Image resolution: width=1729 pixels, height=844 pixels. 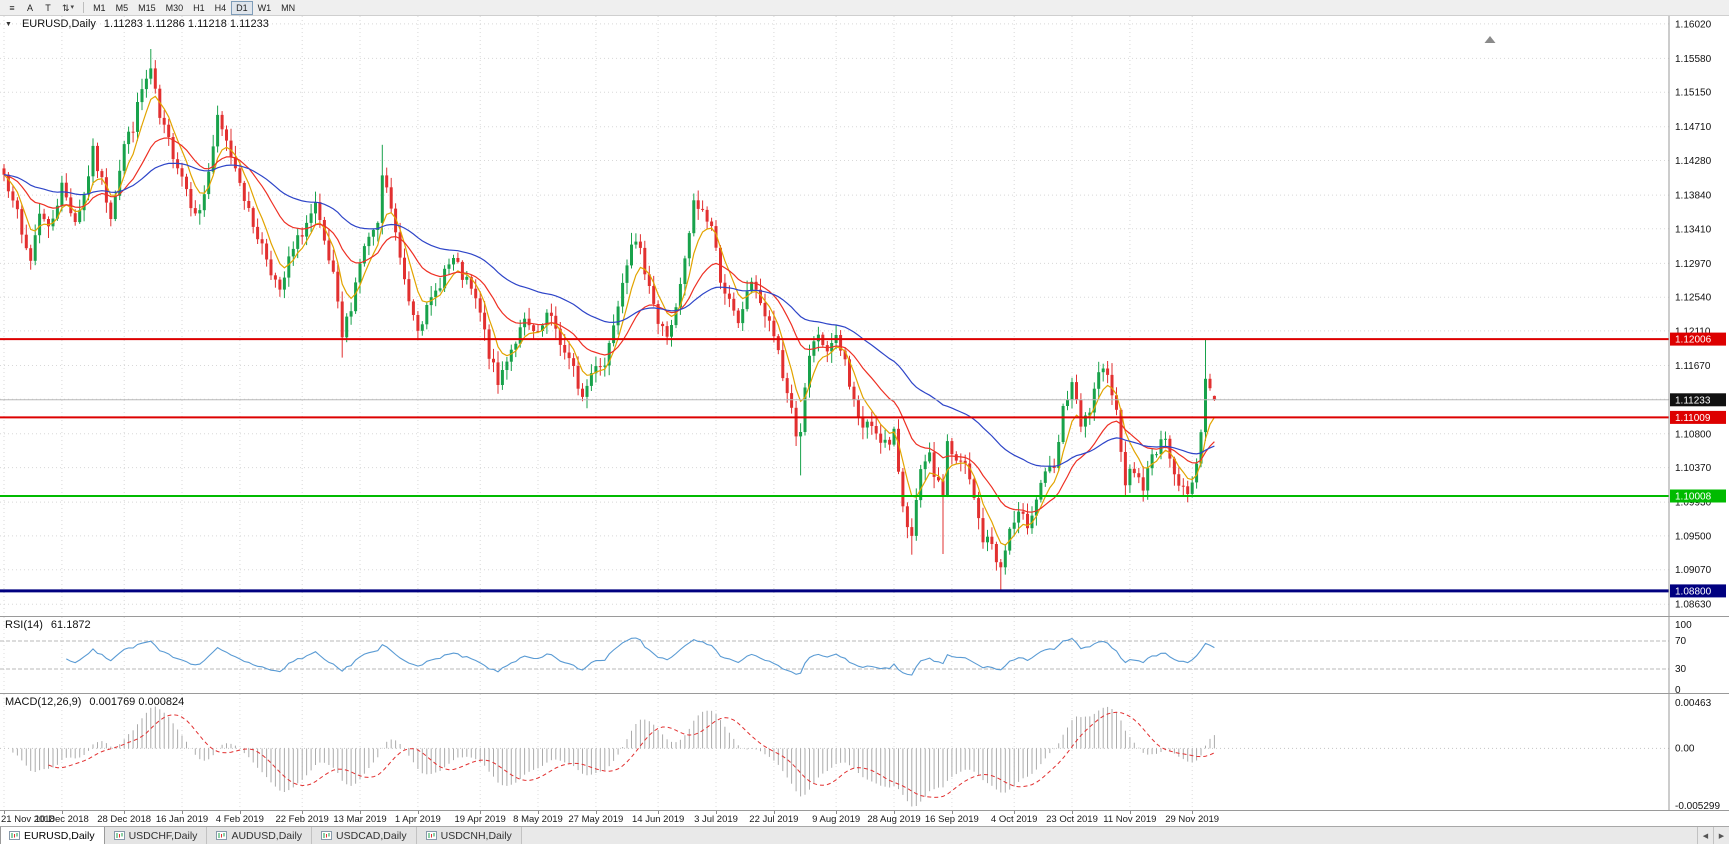 What do you see at coordinates (1693, 93) in the screenshot?
I see `price-axis-label: 1.15150` at bounding box center [1693, 93].